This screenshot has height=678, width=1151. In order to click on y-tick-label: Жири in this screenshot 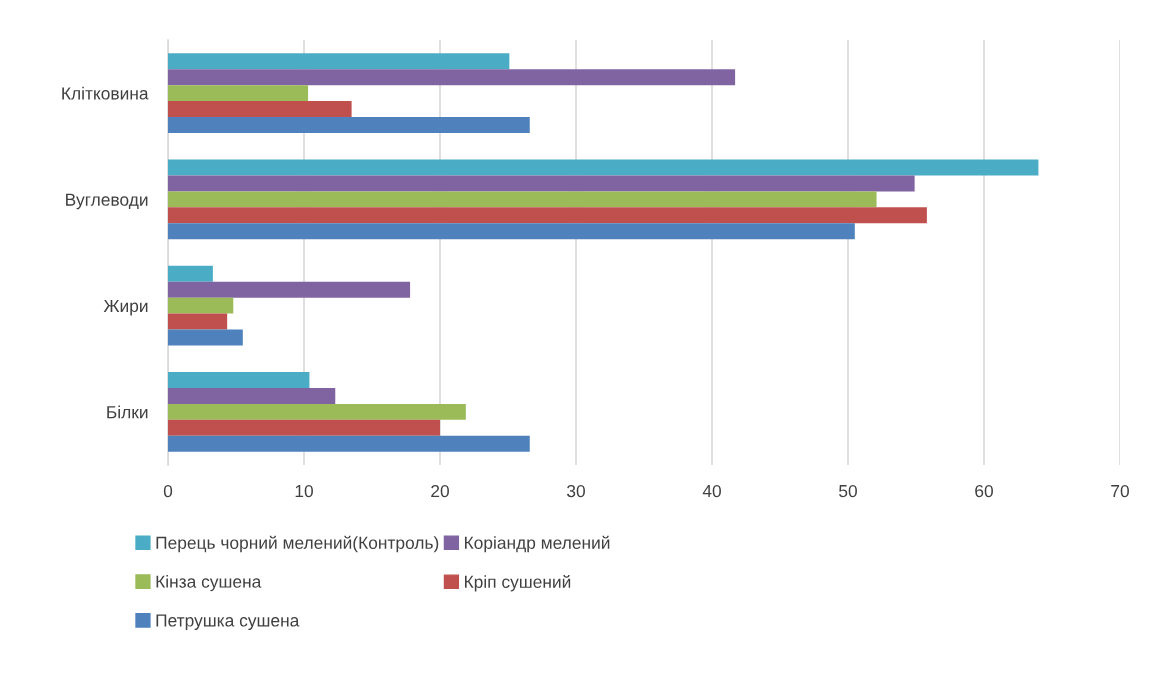, I will do `click(125, 307)`.